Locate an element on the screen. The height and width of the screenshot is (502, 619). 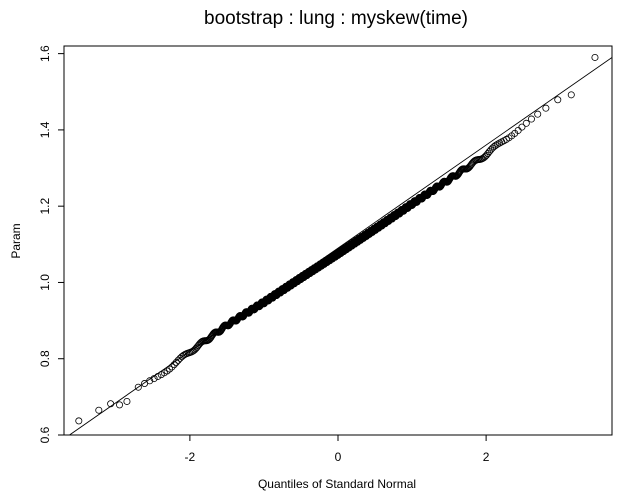
y-tick-label: 1.2 is located at coordinates (45, 206).